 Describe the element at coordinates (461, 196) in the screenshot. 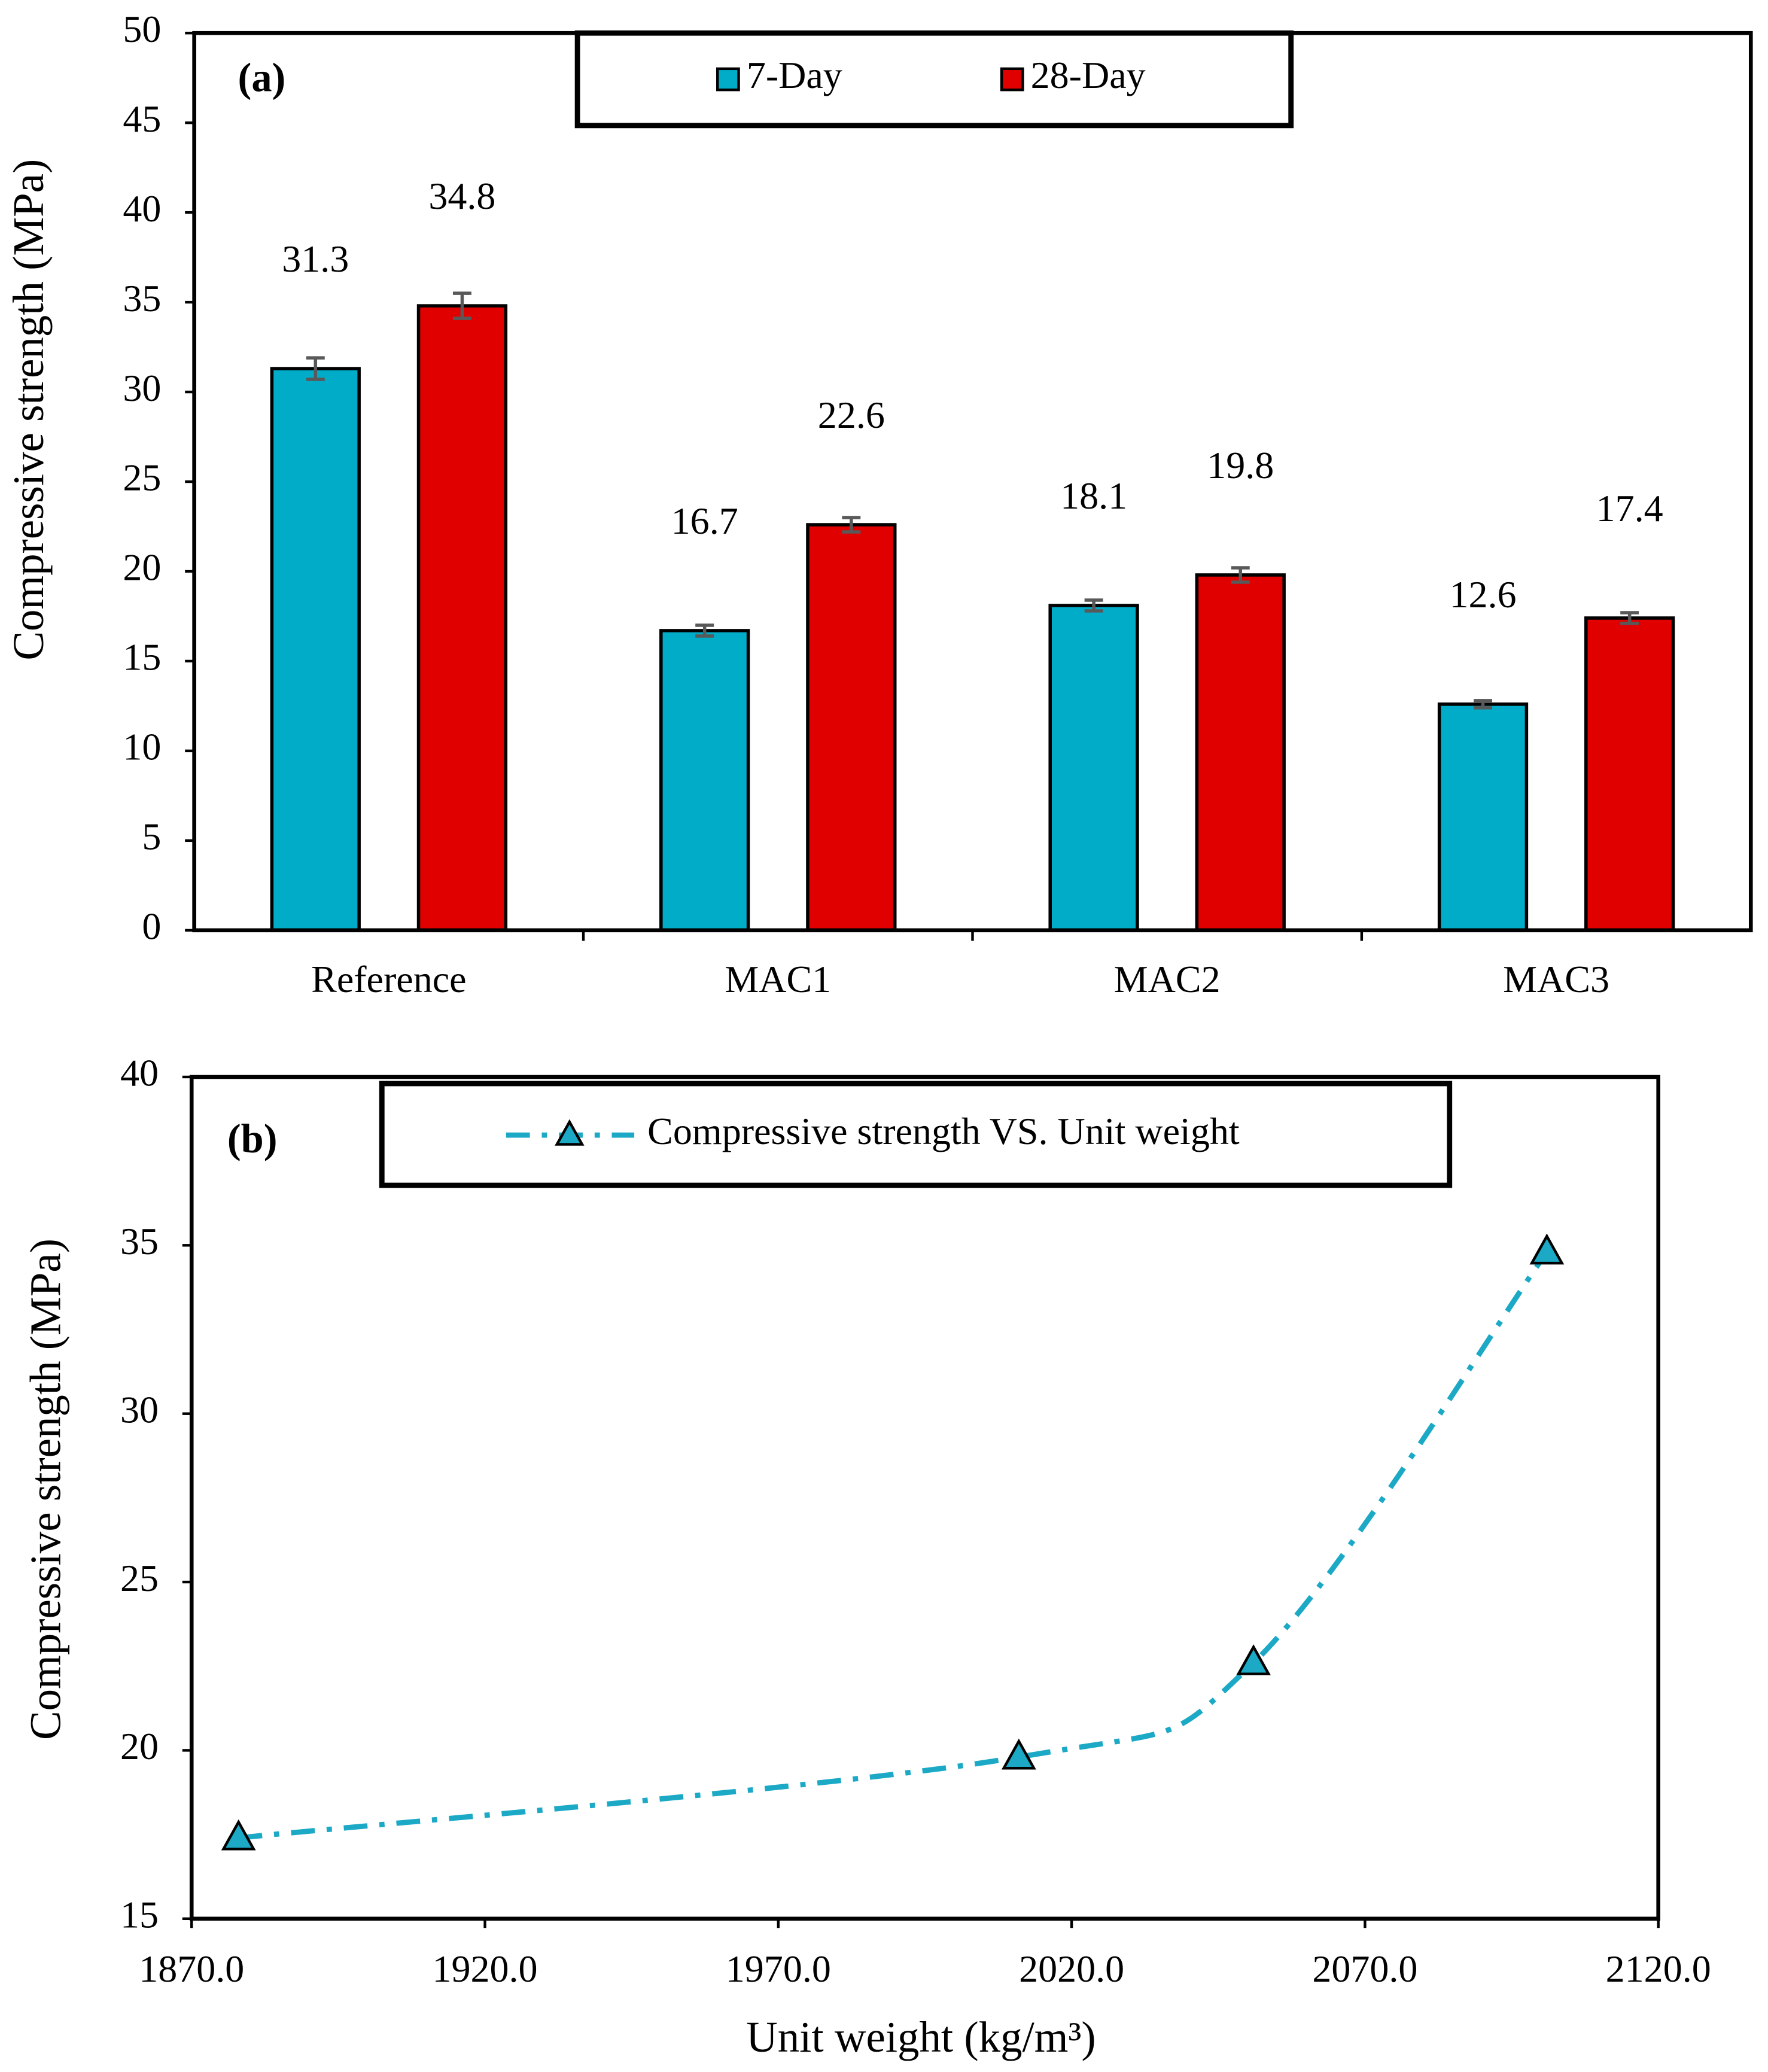

I see `value-label: 34.8` at that location.